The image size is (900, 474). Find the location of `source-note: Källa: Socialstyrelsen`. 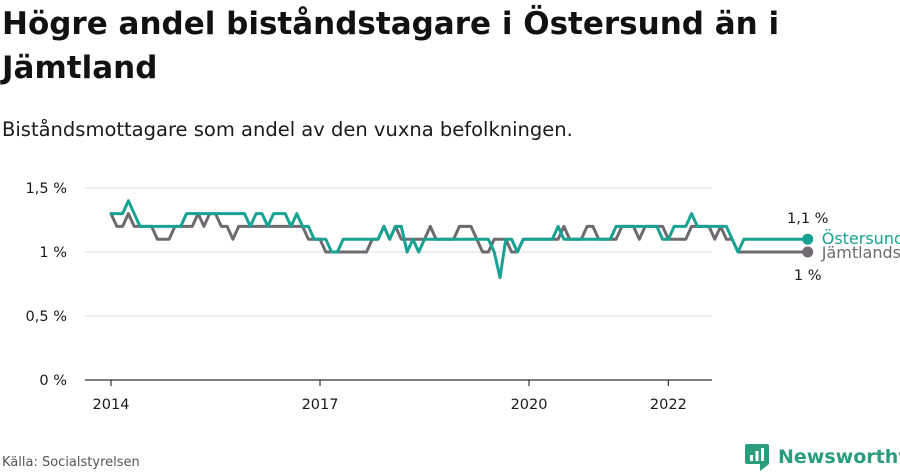

source-note: Källa: Socialstyrelsen is located at coordinates (71, 462).